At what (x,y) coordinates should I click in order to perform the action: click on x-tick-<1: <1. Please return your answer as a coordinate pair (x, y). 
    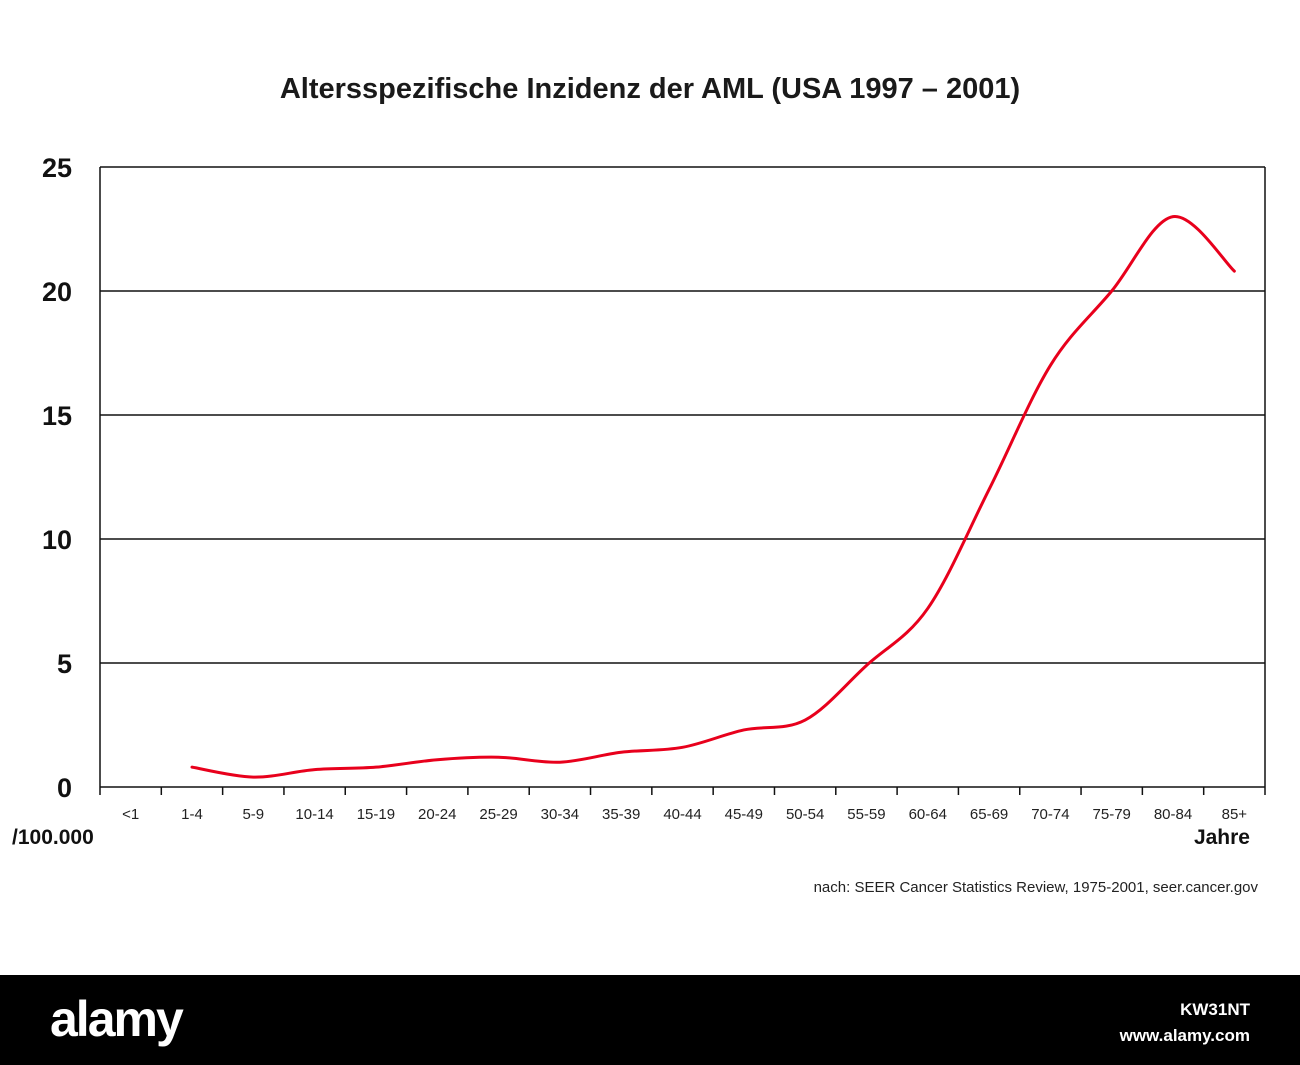
    Looking at the image, I should click on (130, 814).